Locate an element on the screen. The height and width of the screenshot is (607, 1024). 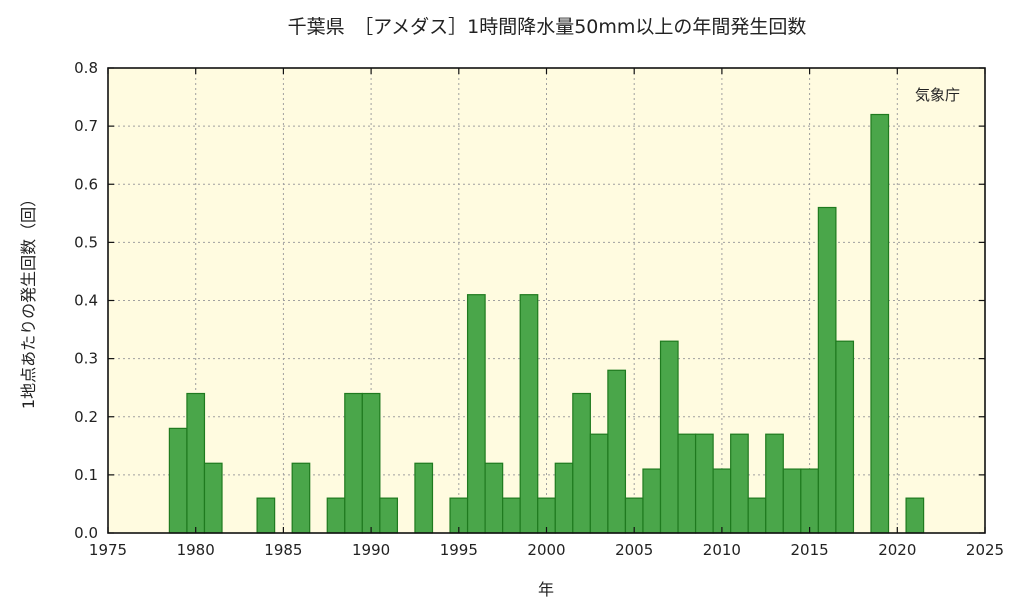
x-tick-label: 1995 is located at coordinates (459, 550).